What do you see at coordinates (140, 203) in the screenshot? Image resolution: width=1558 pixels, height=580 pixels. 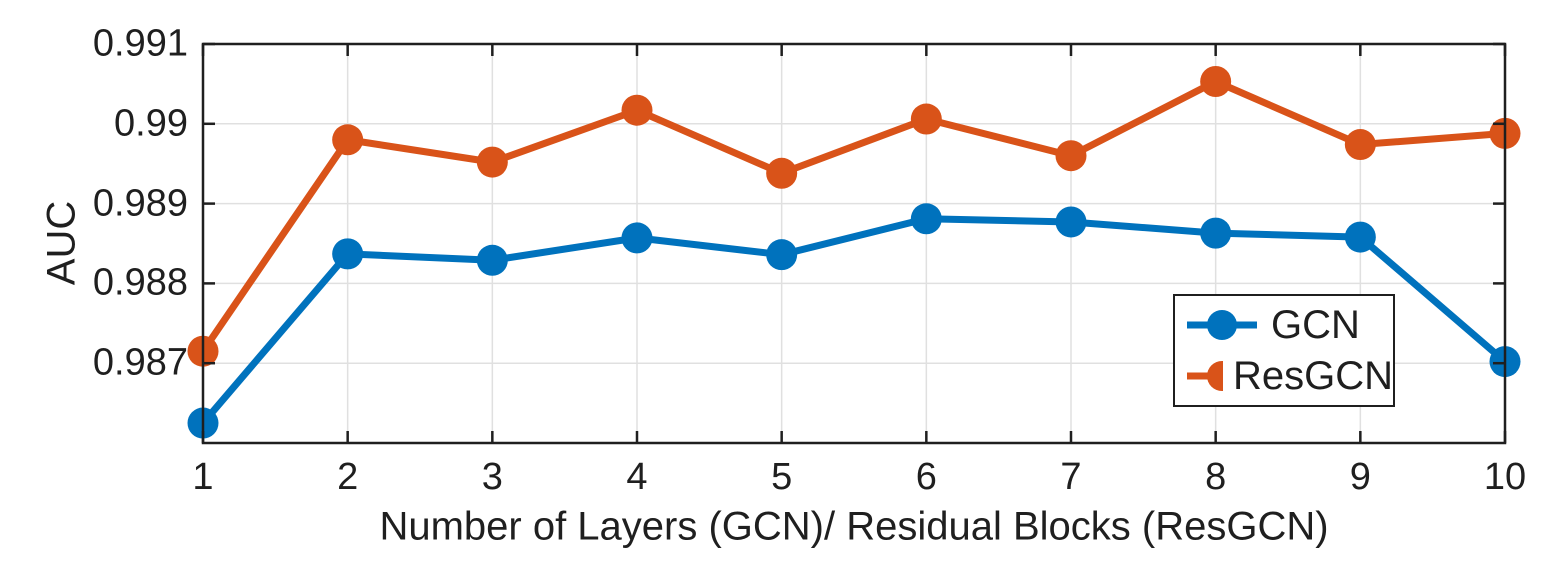 I see `y-tick-label-0.989: 0.989` at bounding box center [140, 203].